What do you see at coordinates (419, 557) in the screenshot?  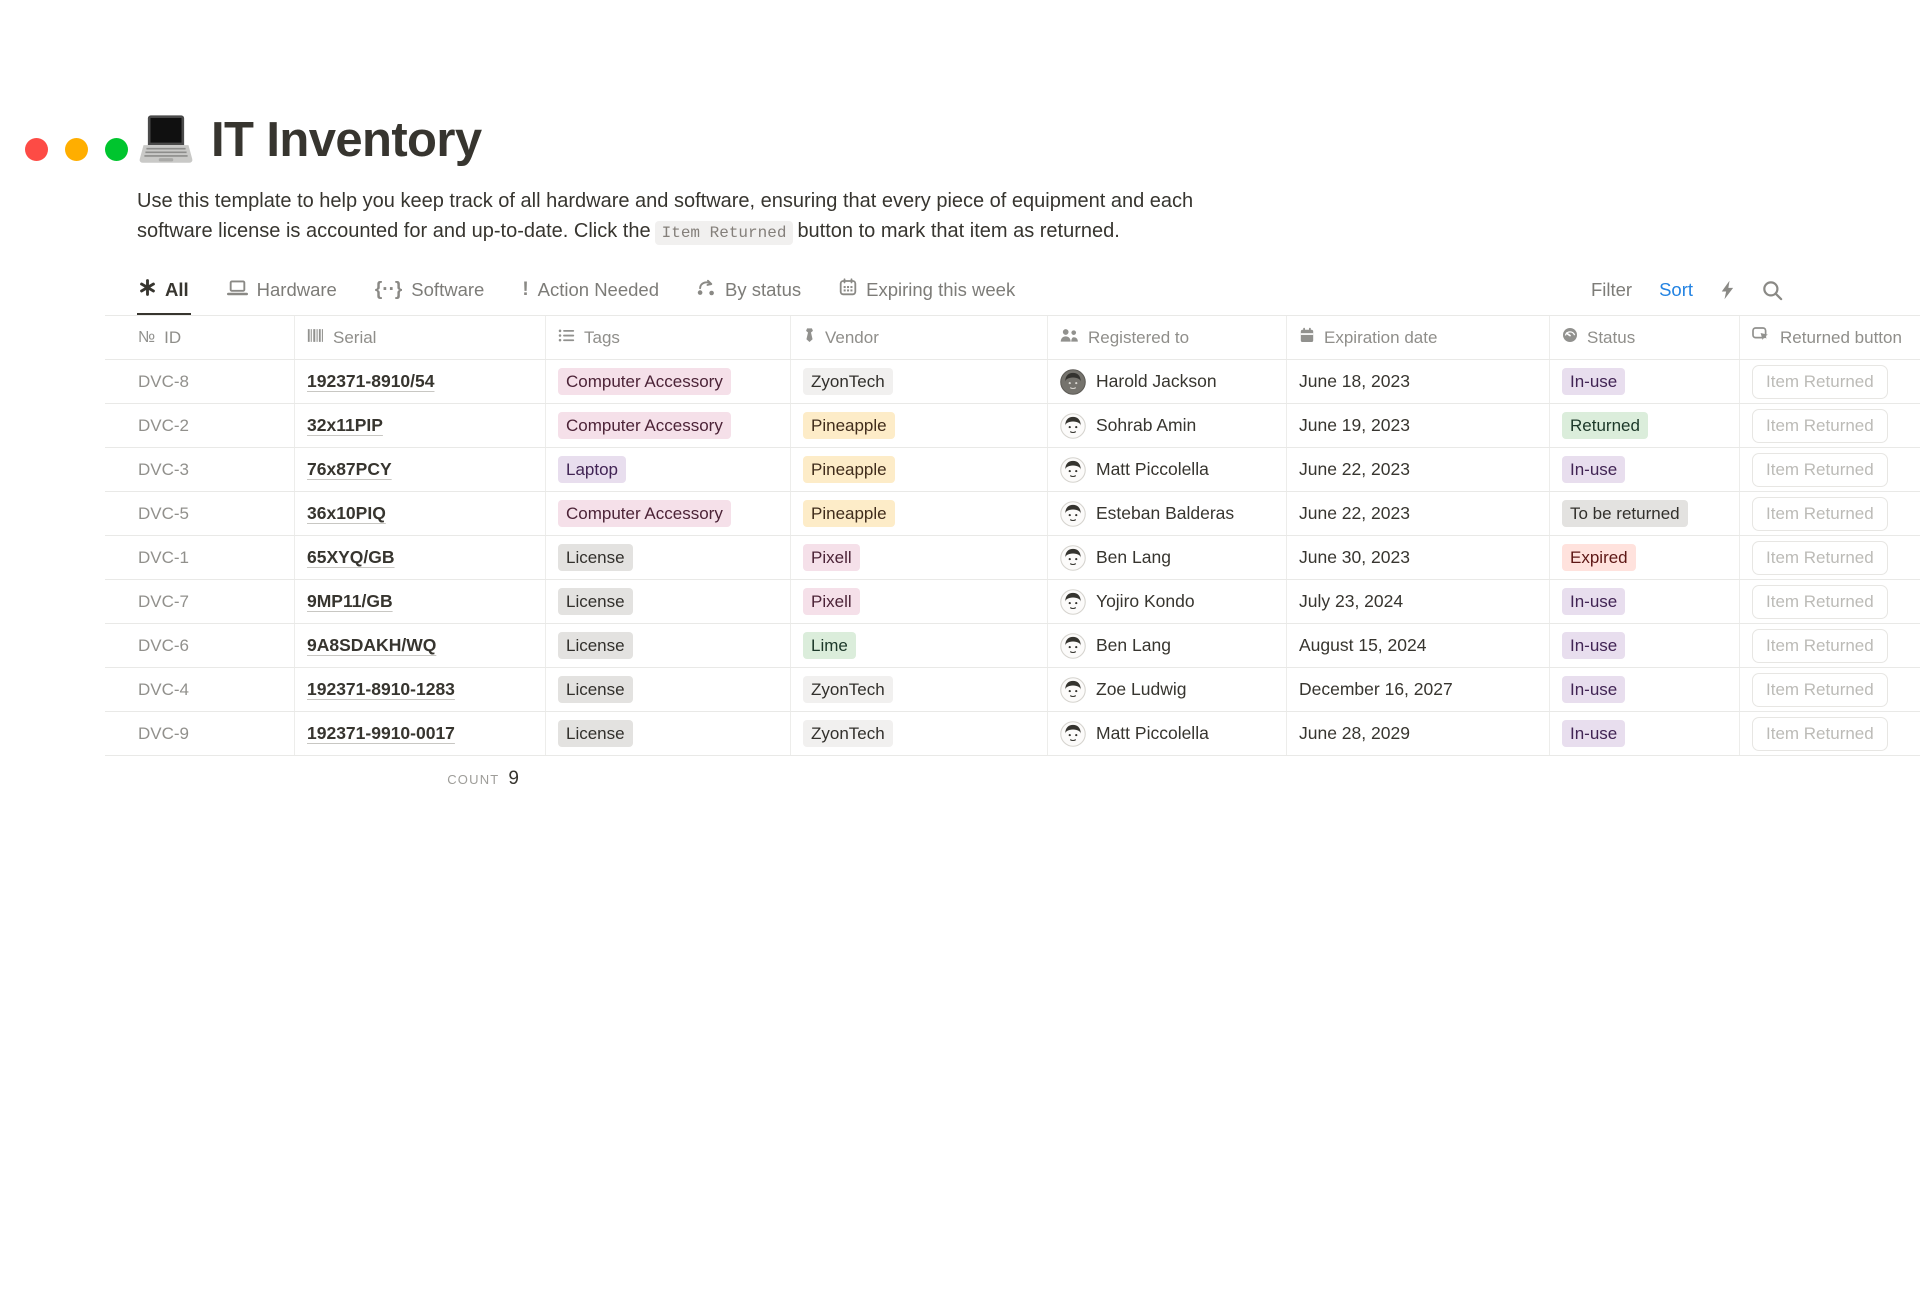 I see `cell-serial: 65XYQ/GB` at bounding box center [419, 557].